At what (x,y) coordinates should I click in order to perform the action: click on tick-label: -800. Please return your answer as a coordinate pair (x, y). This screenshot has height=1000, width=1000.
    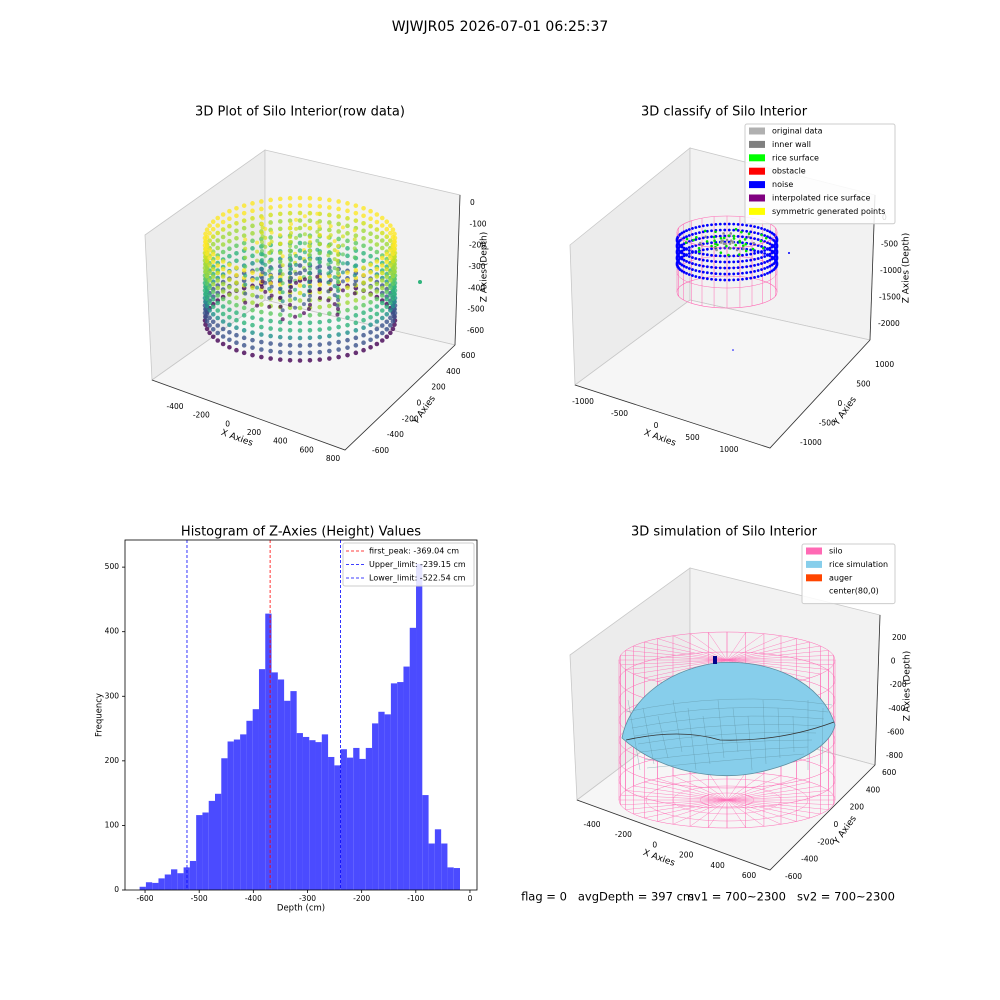
    Looking at the image, I should click on (894, 755).